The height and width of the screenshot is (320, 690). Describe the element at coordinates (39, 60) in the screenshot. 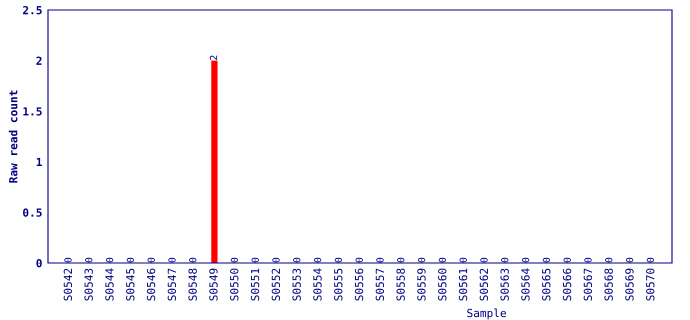

I see `y-tick-label: 2` at that location.